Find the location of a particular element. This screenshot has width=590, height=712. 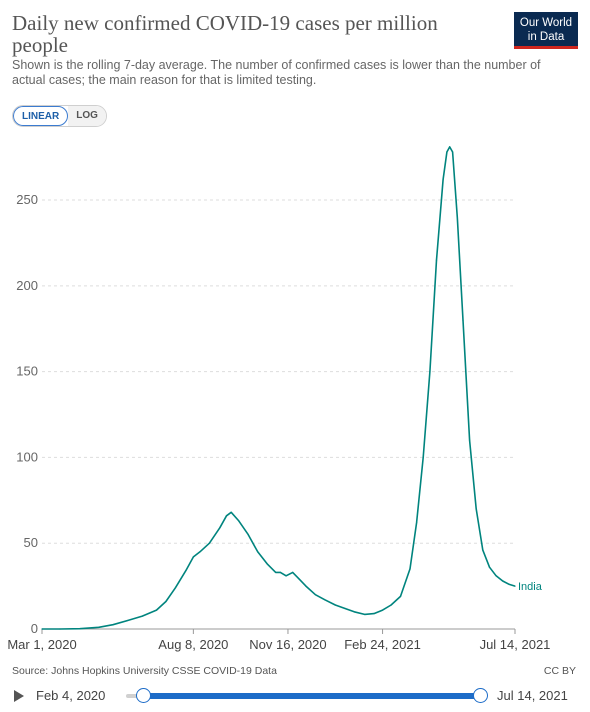

license-note: CC BY is located at coordinates (559, 671).